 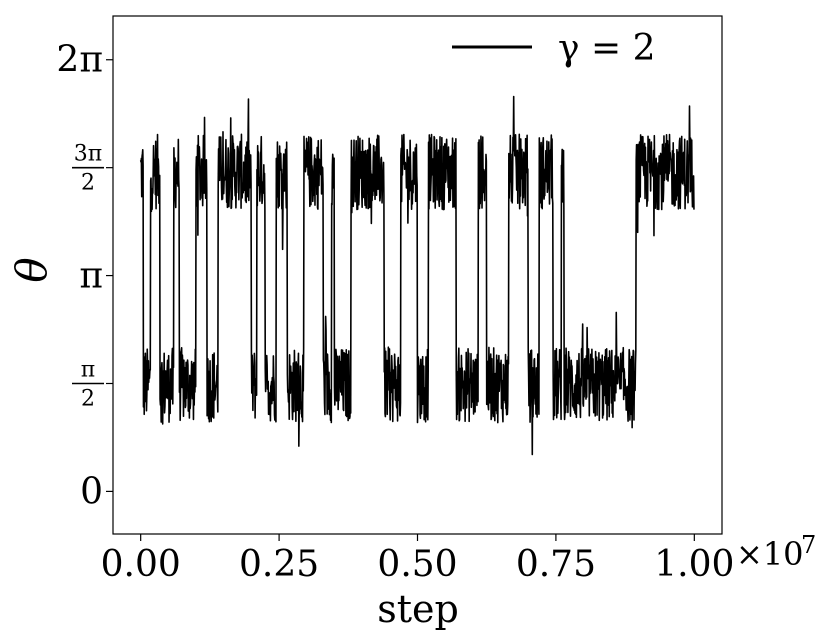 I want to click on legend: γ = 2, so click(x=553, y=48).